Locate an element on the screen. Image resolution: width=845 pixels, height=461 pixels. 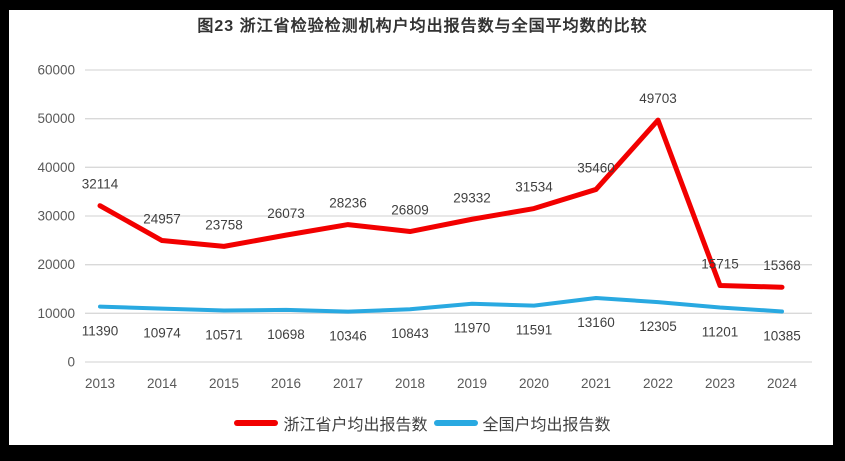
legend-label-zhejiang: 浙江省户均出报告数 is located at coordinates (355, 425).